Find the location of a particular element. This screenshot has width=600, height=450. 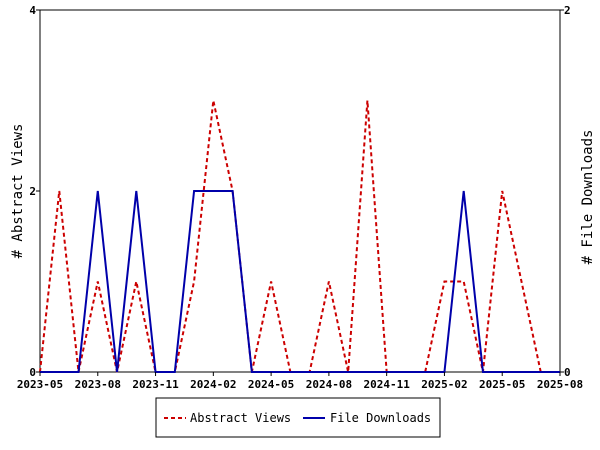

left-tick-label: 0 is located at coordinates (32, 372).